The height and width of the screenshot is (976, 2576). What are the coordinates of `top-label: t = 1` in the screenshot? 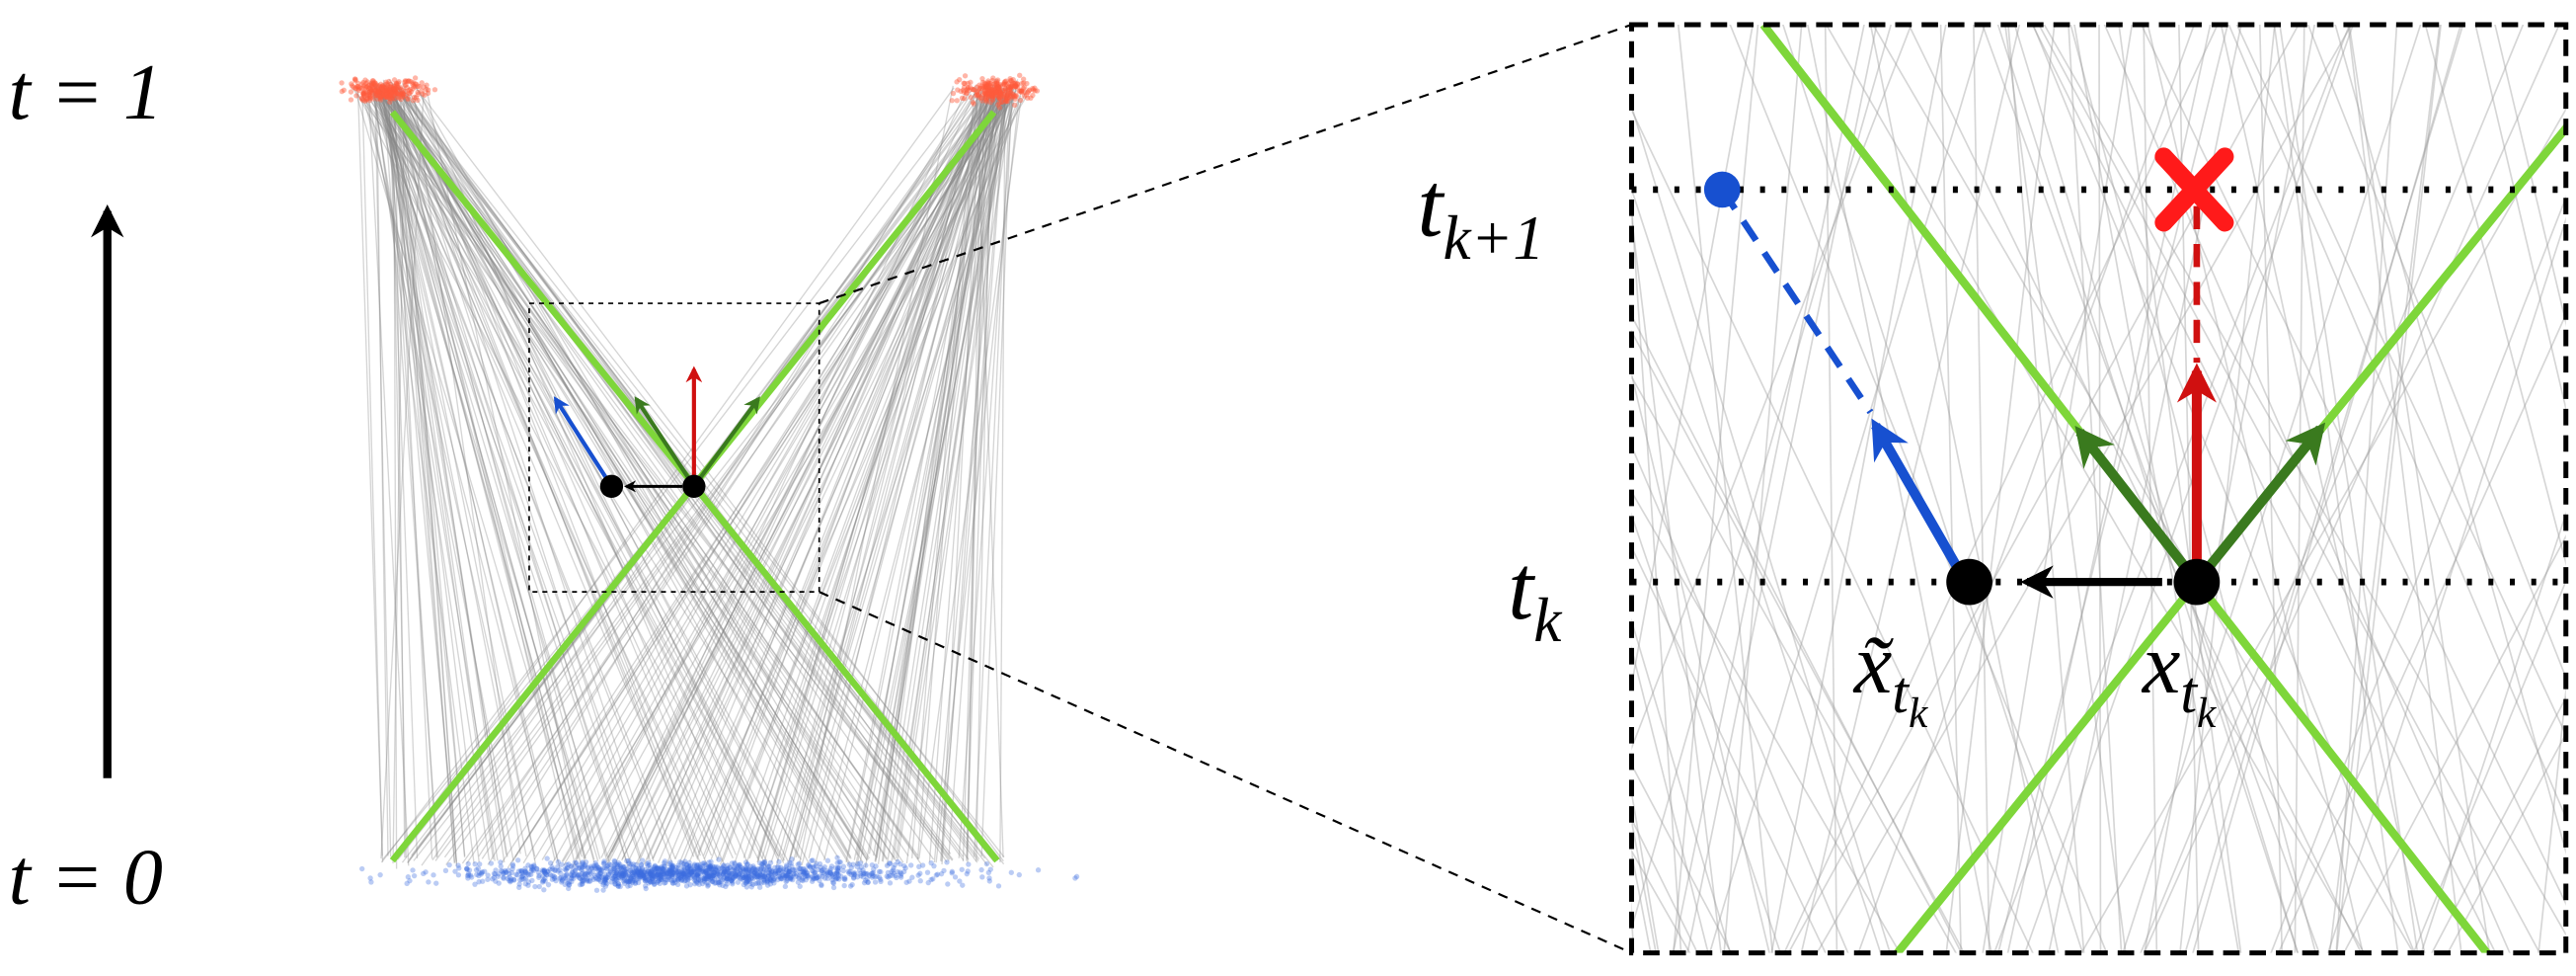 It's located at (86, 93).